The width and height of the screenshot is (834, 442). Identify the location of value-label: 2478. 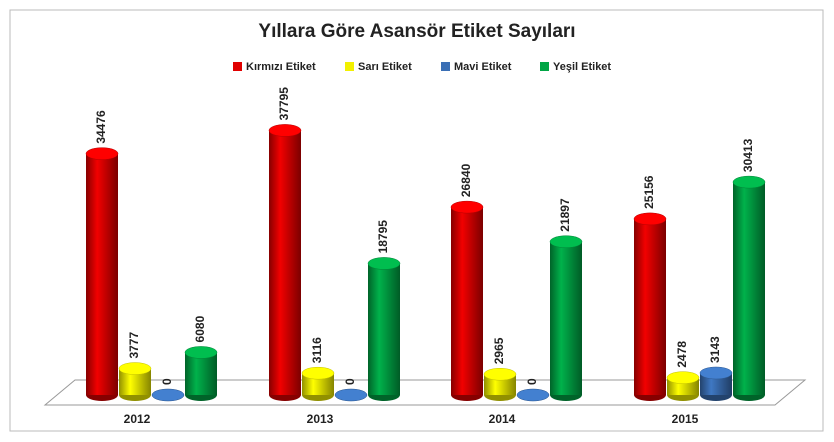
(682, 354).